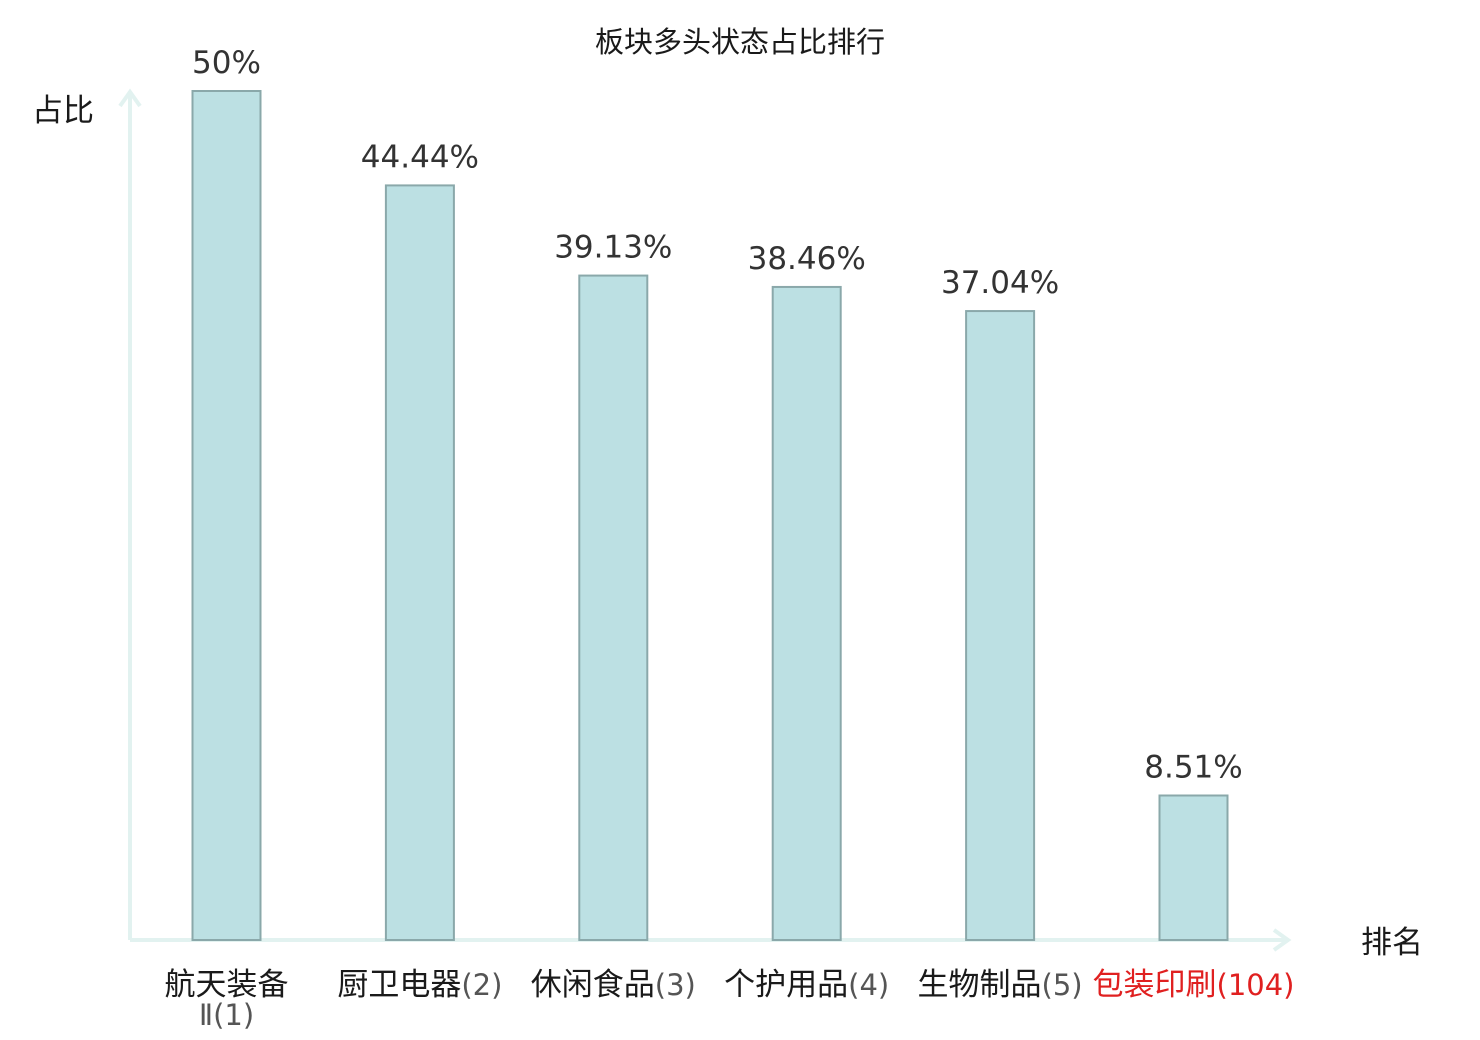 The height and width of the screenshot is (1040, 1480). Describe the element at coordinates (1282, 940) in the screenshot. I see `x-axis-arrow` at that location.